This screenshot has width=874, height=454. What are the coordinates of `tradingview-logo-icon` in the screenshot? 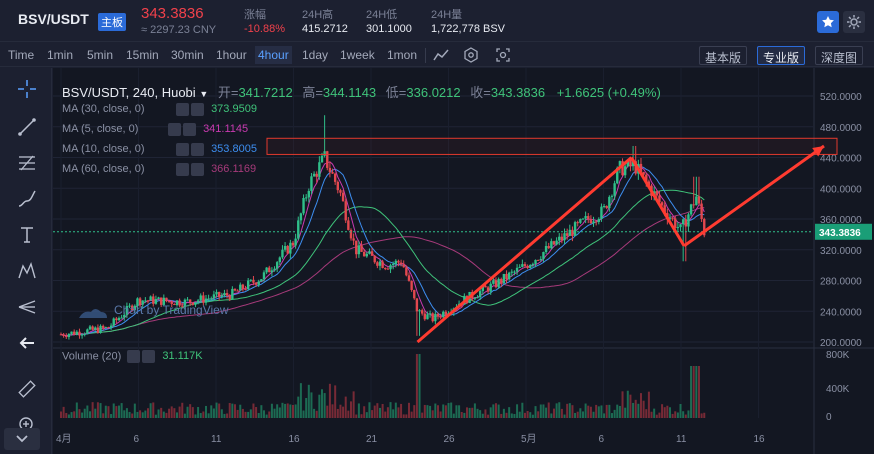 It's located at (93, 313).